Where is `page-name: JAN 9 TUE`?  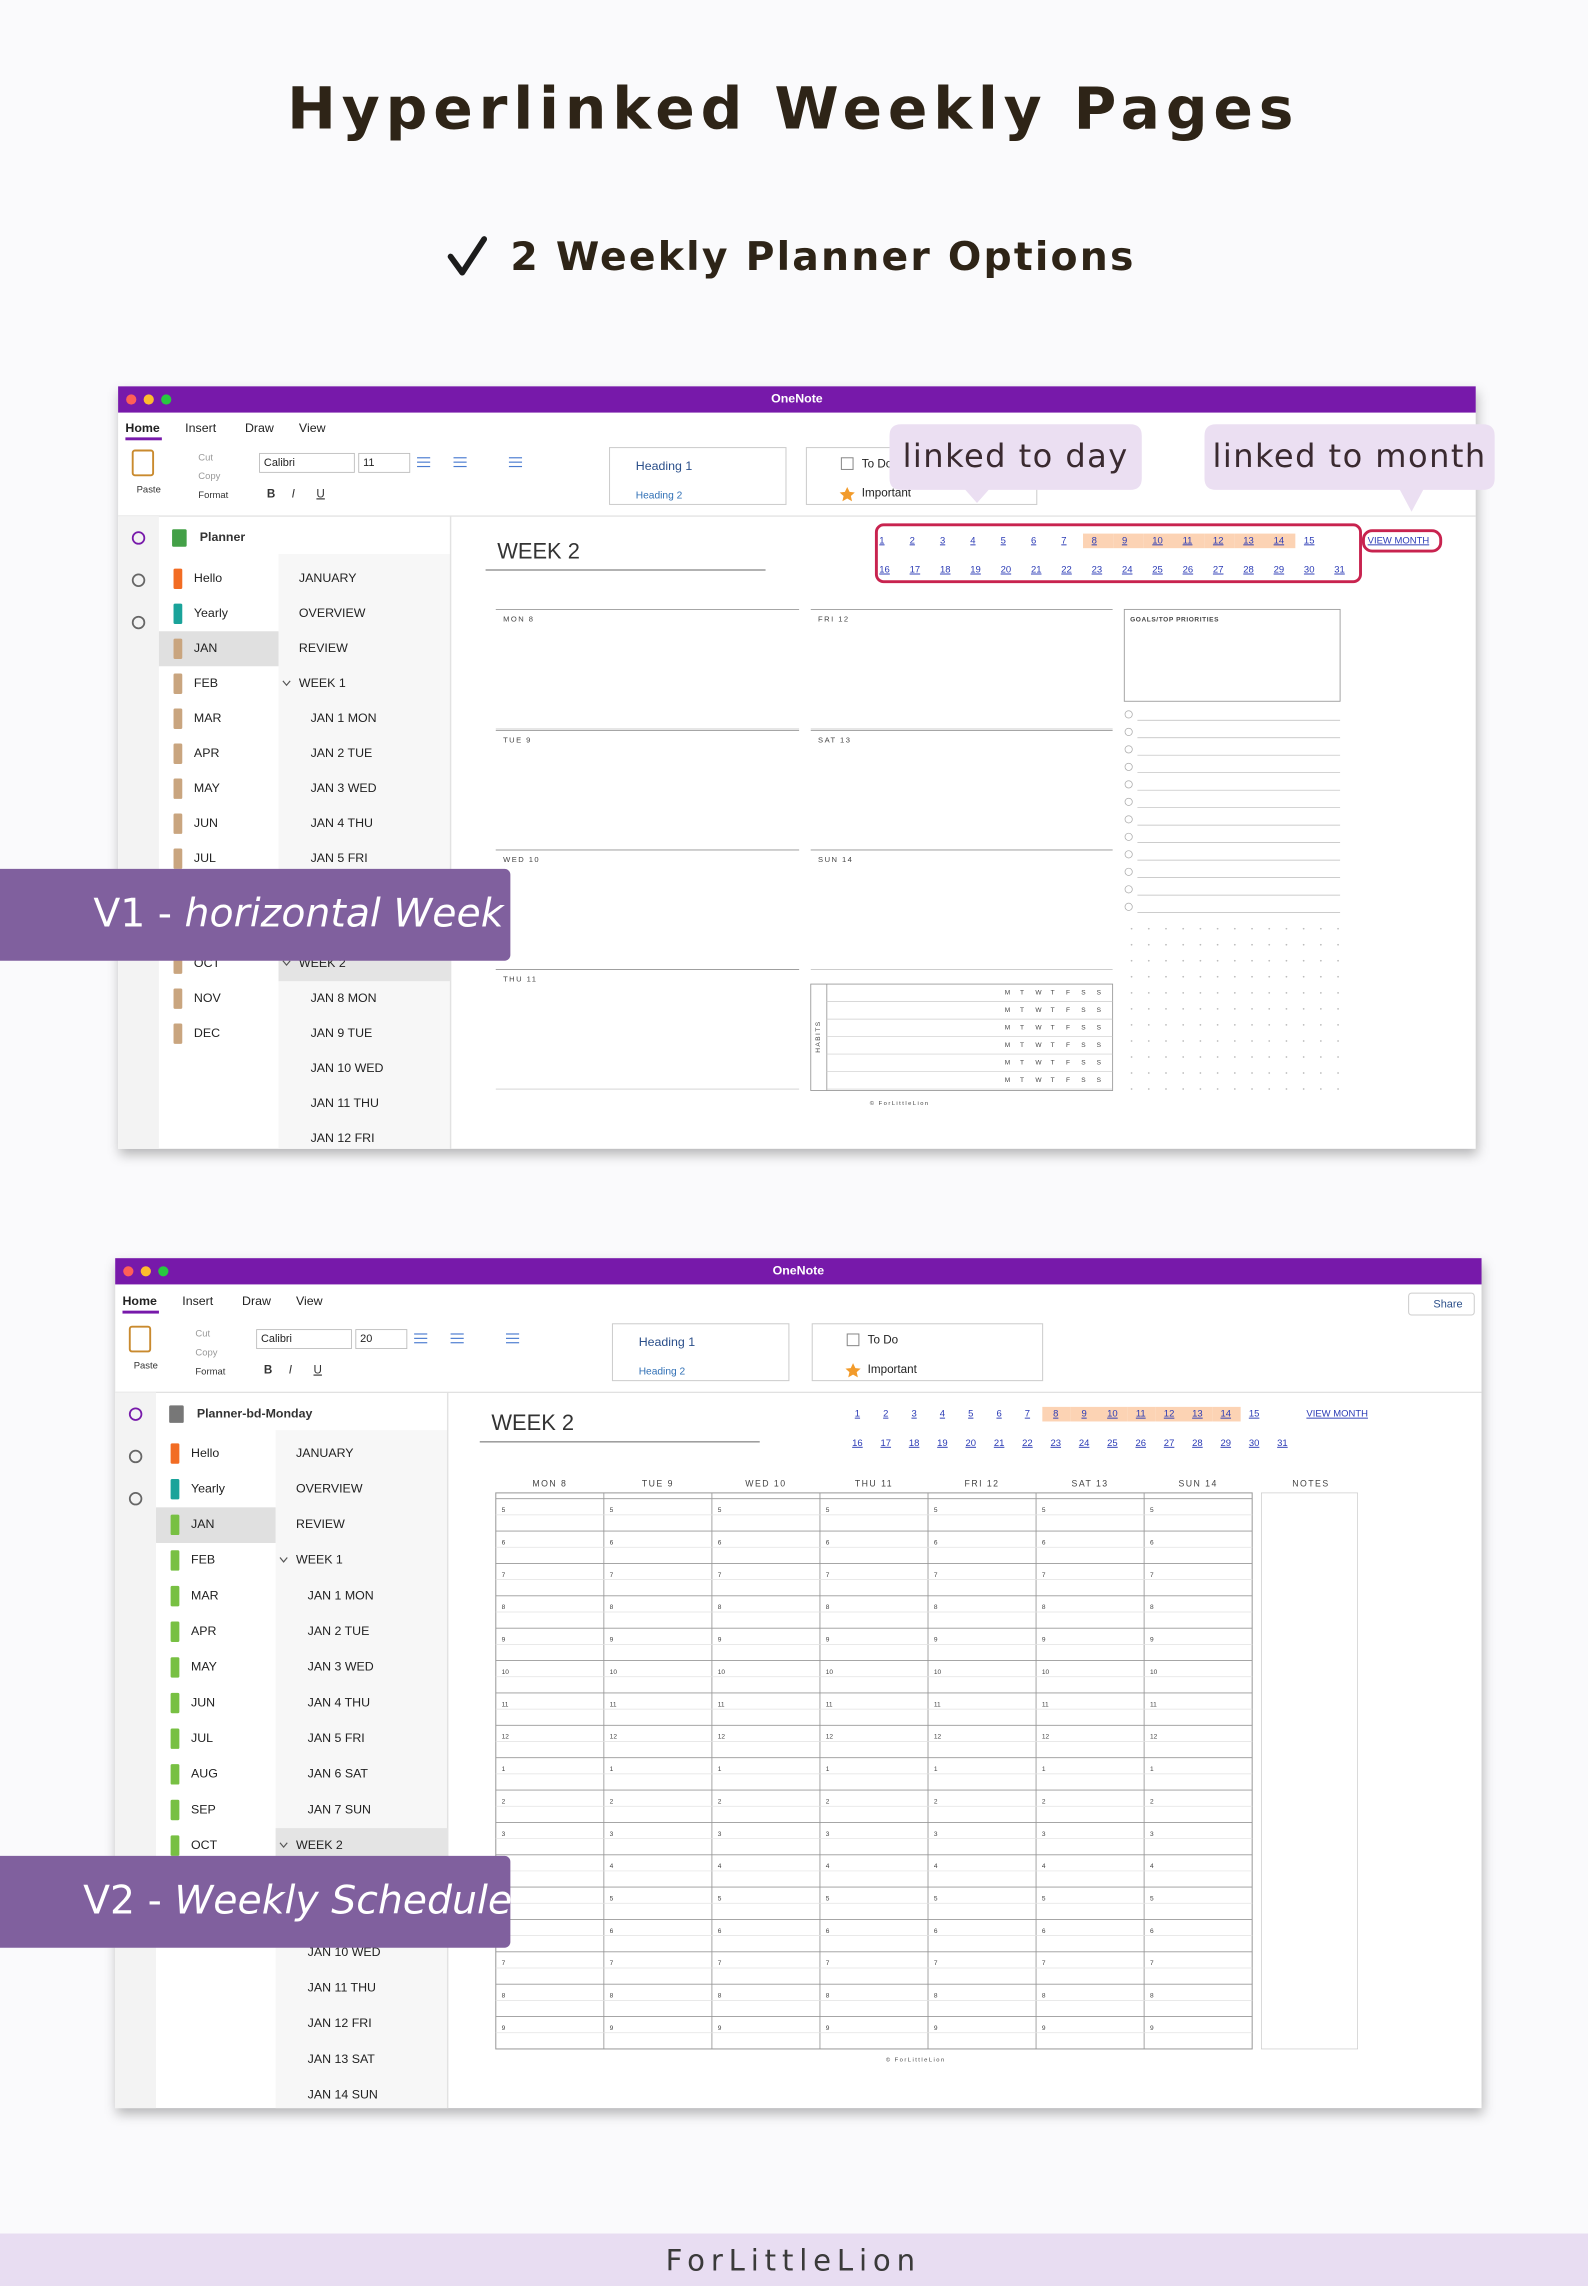
page-name: JAN 9 TUE is located at coordinates (342, 1033).